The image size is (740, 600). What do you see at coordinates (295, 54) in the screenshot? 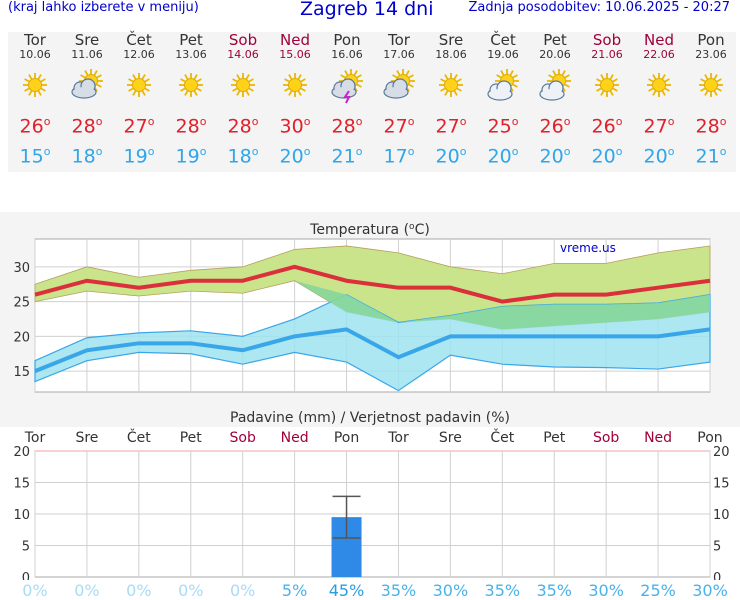
I see `day-date: 15.06` at bounding box center [295, 54].